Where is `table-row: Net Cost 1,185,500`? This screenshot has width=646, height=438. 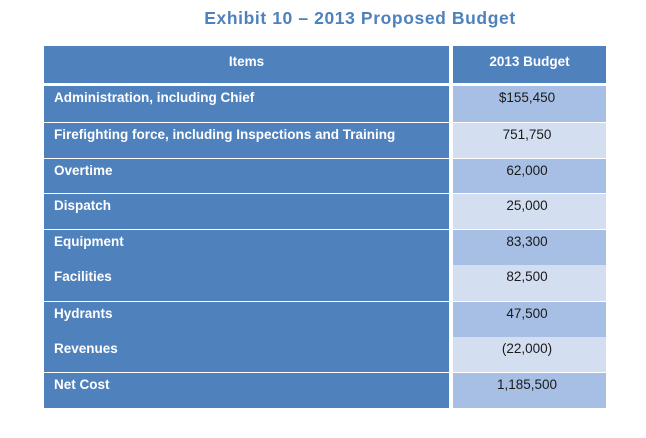
table-row: Net Cost 1,185,500 is located at coordinates (325, 390).